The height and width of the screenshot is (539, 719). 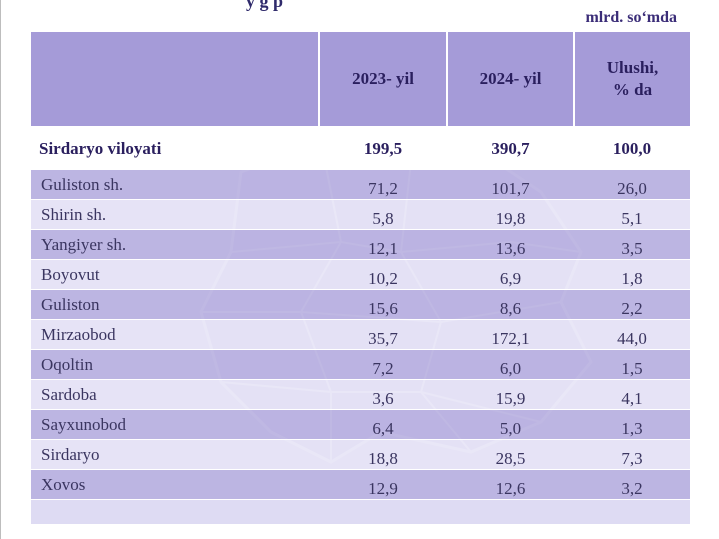 I want to click on row-2023: 71,2, so click(x=383, y=185).